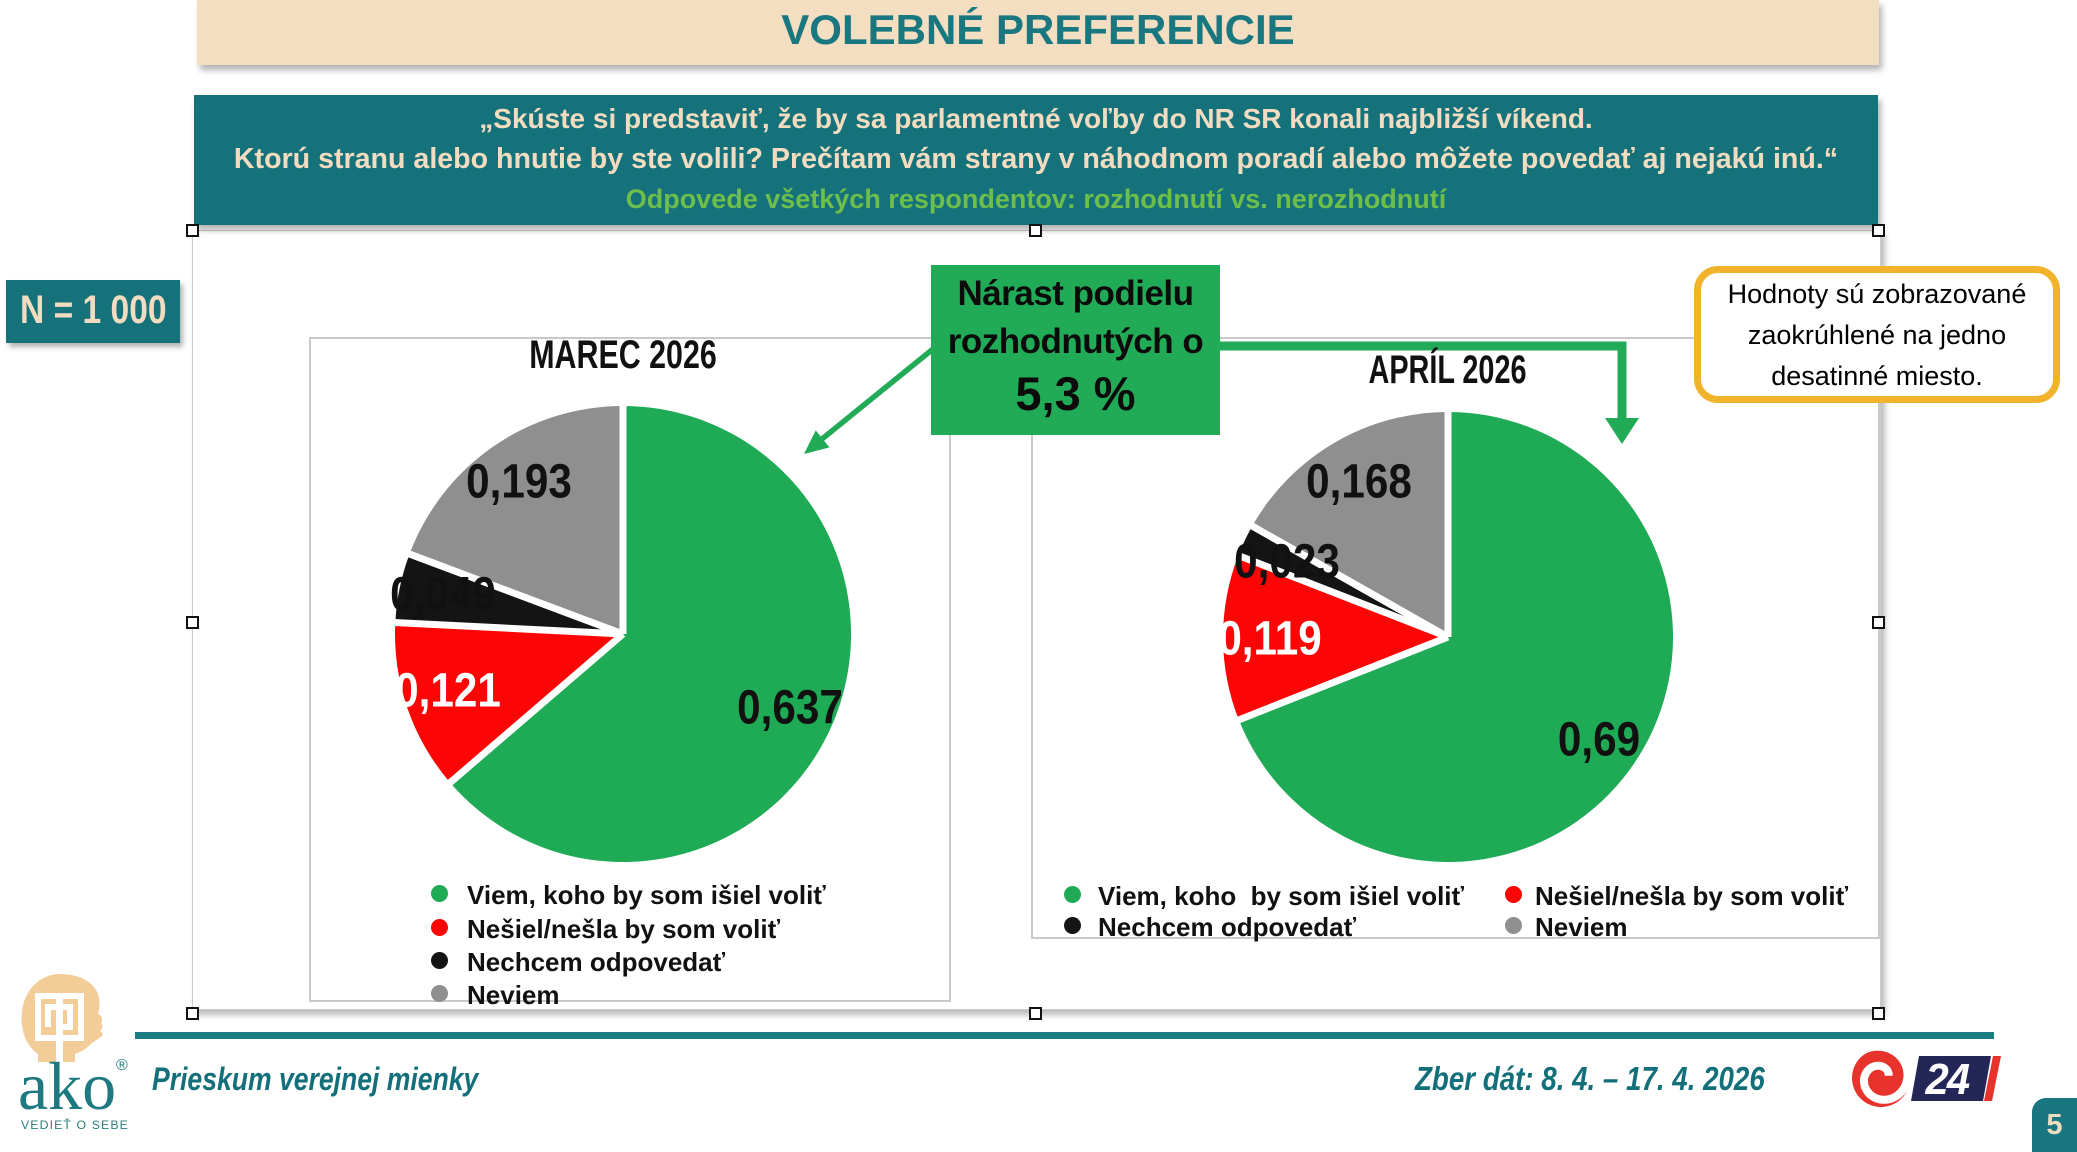  Describe the element at coordinates (1948, 1079) in the screenshot. I see `svg-text: 24` at that location.